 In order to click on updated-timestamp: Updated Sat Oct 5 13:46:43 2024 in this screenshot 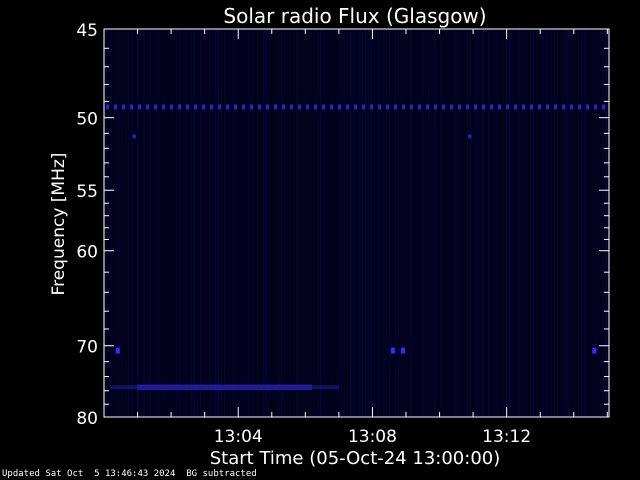, I will do `click(89, 474)`.